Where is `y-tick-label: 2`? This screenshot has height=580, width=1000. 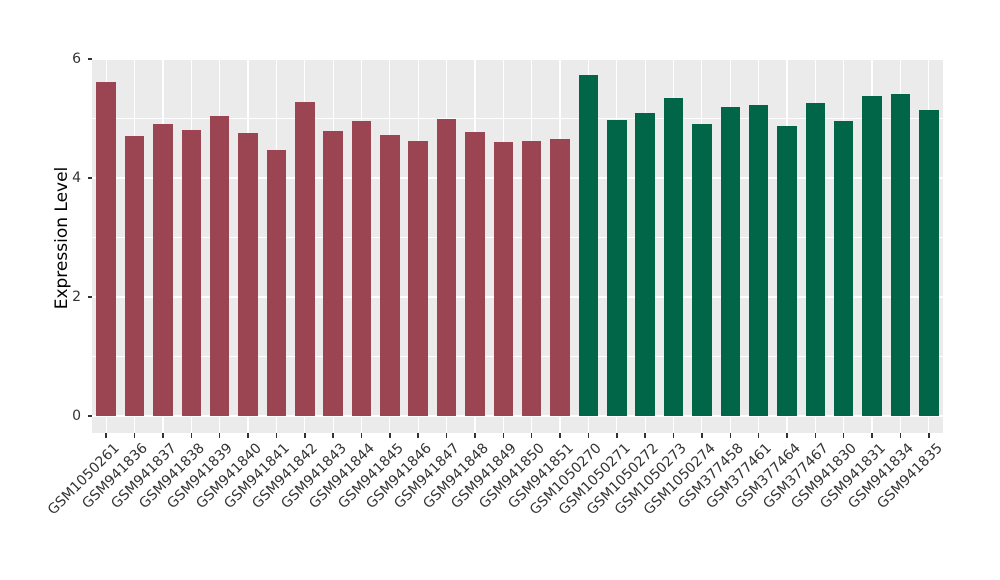 y-tick-label: 2 is located at coordinates (76, 297).